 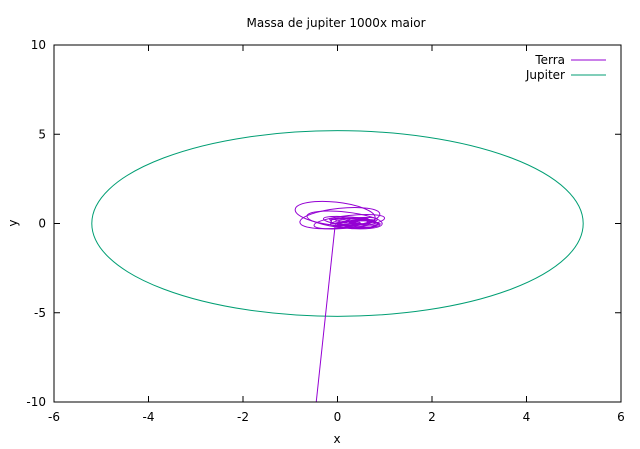 What do you see at coordinates (338, 417) in the screenshot?
I see `x-tick-label: 0` at bounding box center [338, 417].